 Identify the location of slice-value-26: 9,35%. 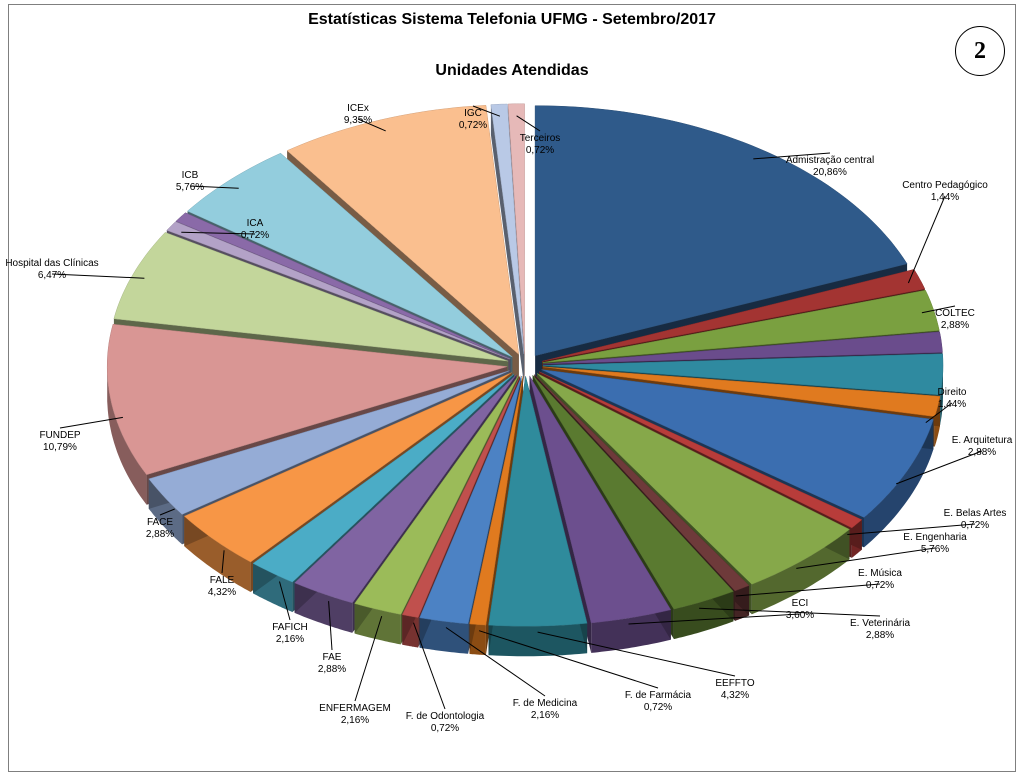
(358, 120).